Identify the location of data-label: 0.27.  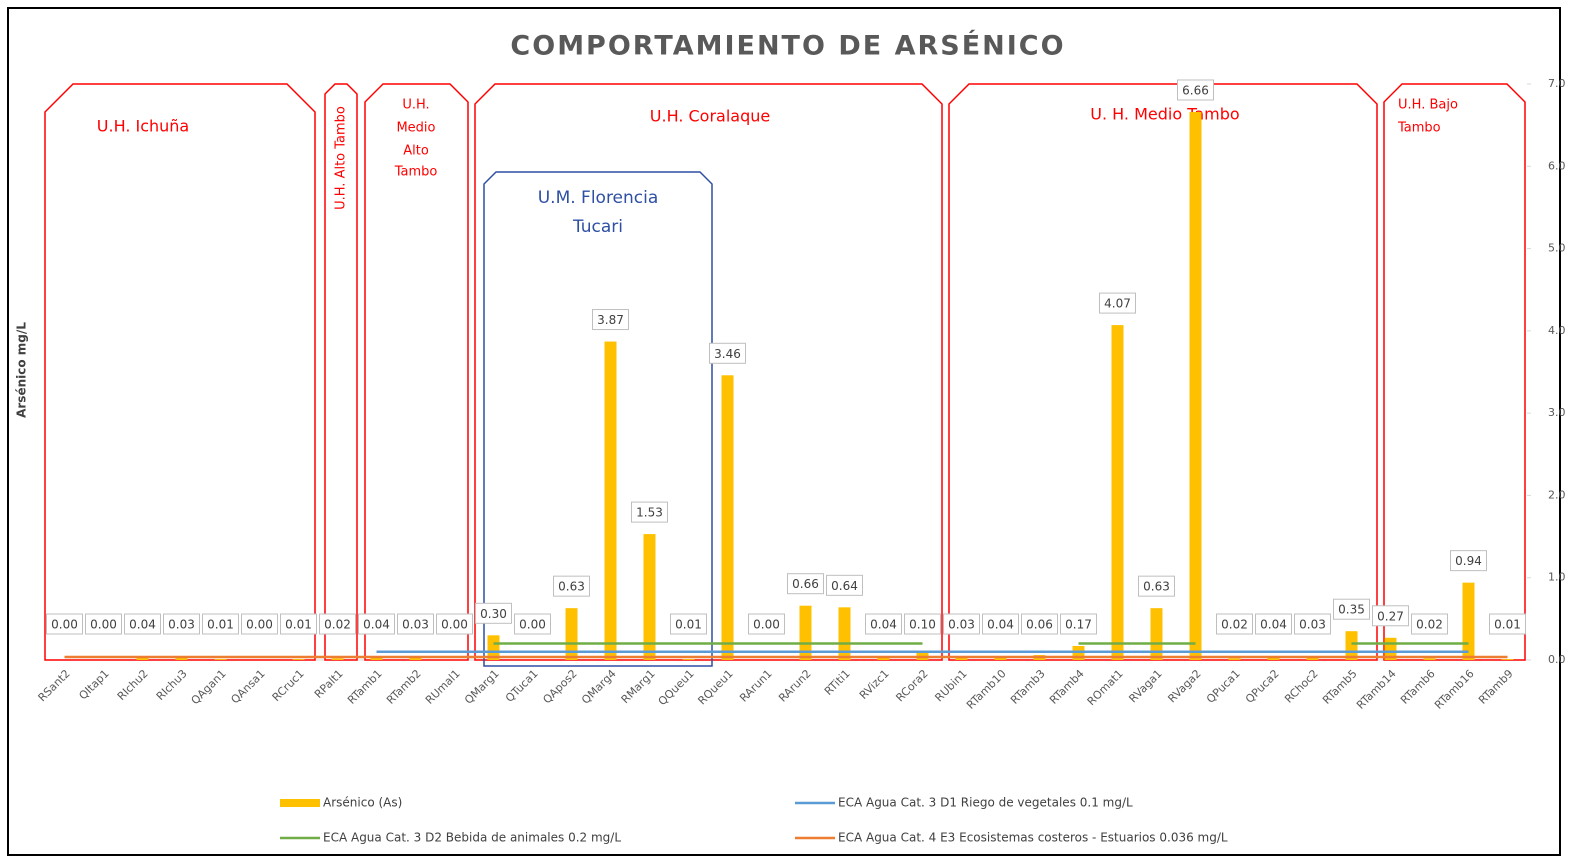
(1390, 616).